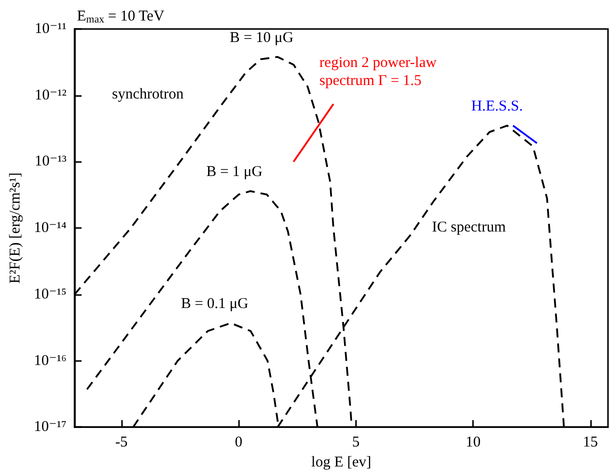 The width and height of the screenshot is (610, 475). What do you see at coordinates (215, 304) in the screenshot?
I see `series-label: B = 0.1 μG` at bounding box center [215, 304].